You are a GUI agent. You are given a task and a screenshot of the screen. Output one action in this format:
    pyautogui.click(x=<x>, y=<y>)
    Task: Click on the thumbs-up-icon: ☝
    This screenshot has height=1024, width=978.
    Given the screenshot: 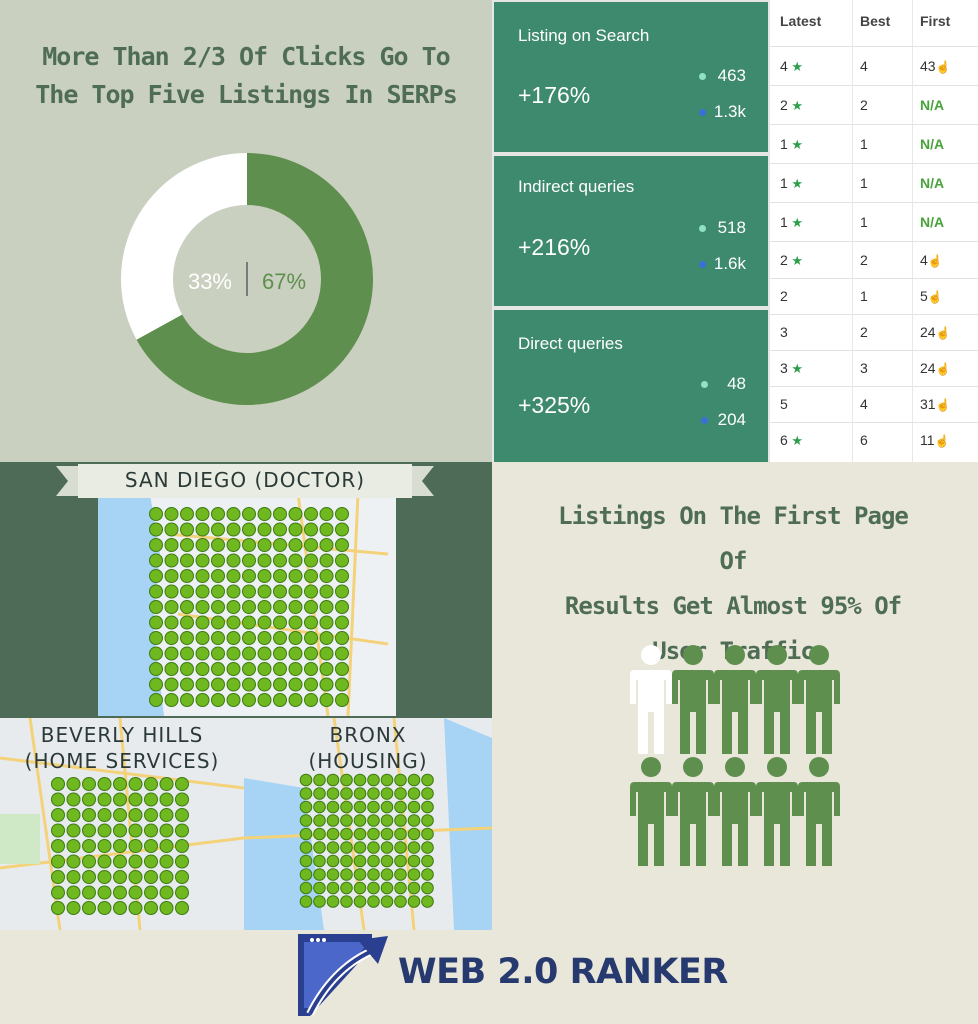 What is the action you would take?
    pyautogui.click(x=935, y=297)
    